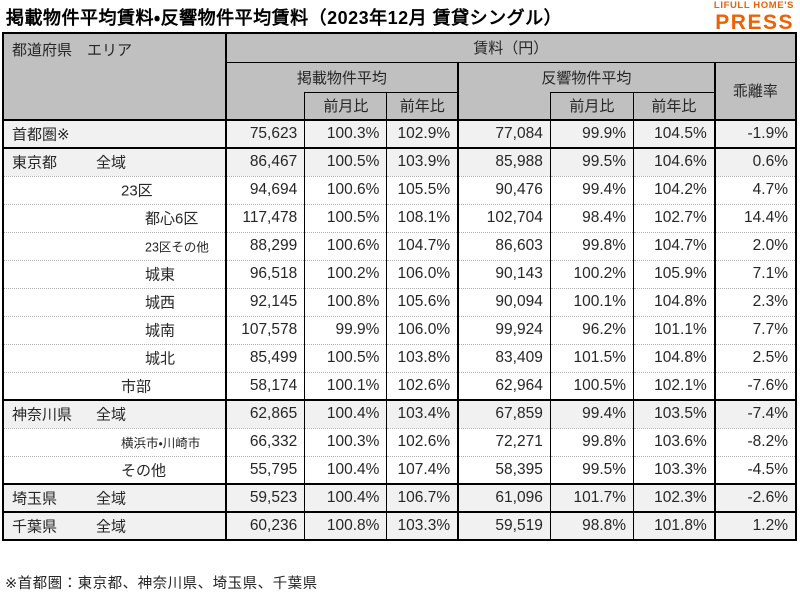 The width and height of the screenshot is (800, 600). I want to click on deviation-cell: 0.6%, so click(754, 161).